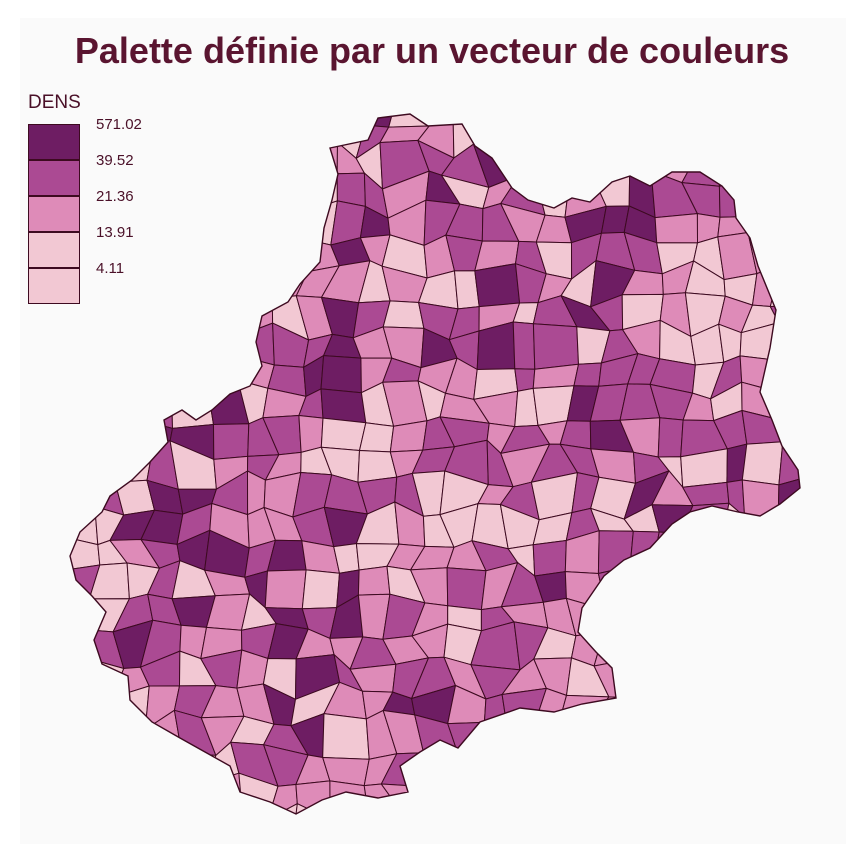  I want to click on legend-swatch, so click(54, 142).